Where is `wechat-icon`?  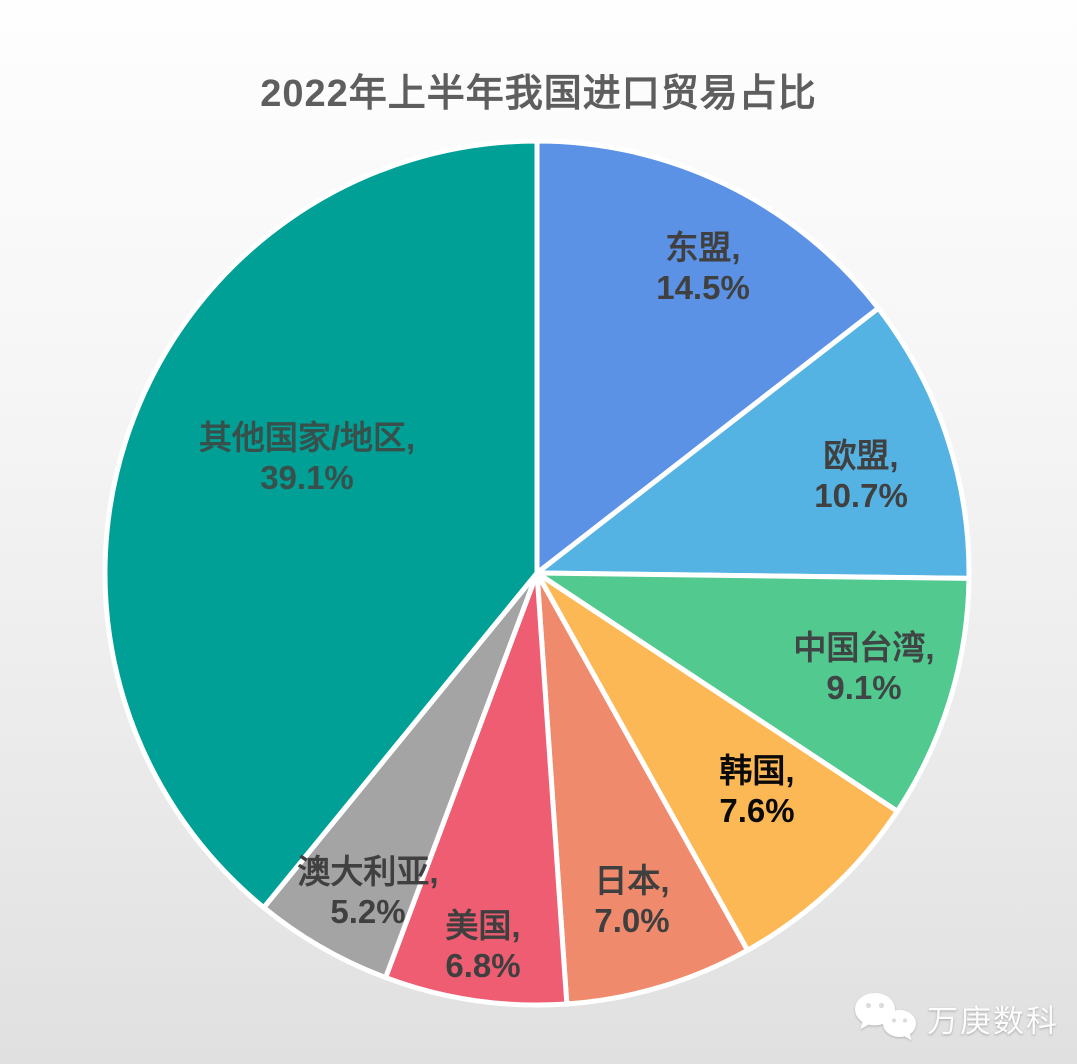 wechat-icon is located at coordinates (885, 1017).